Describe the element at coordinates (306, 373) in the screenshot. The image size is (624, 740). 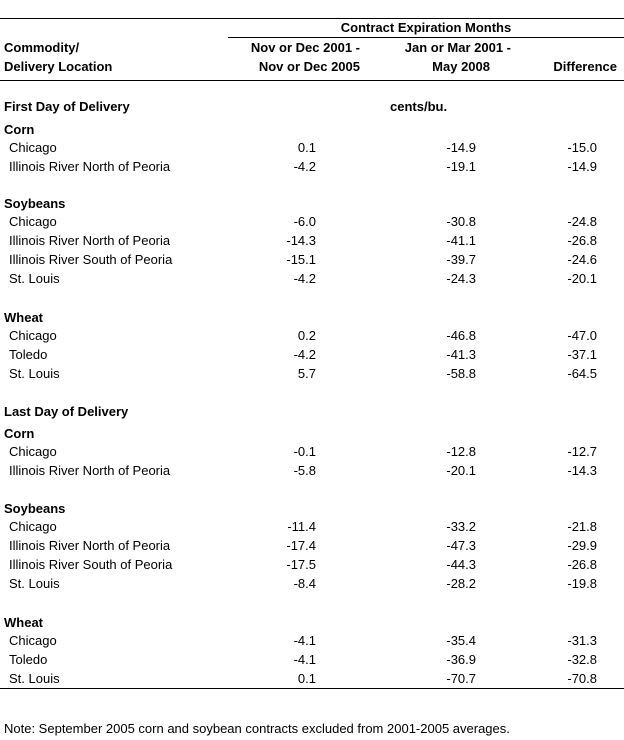
I see `row-value-2001-2005: 5.7` at that location.